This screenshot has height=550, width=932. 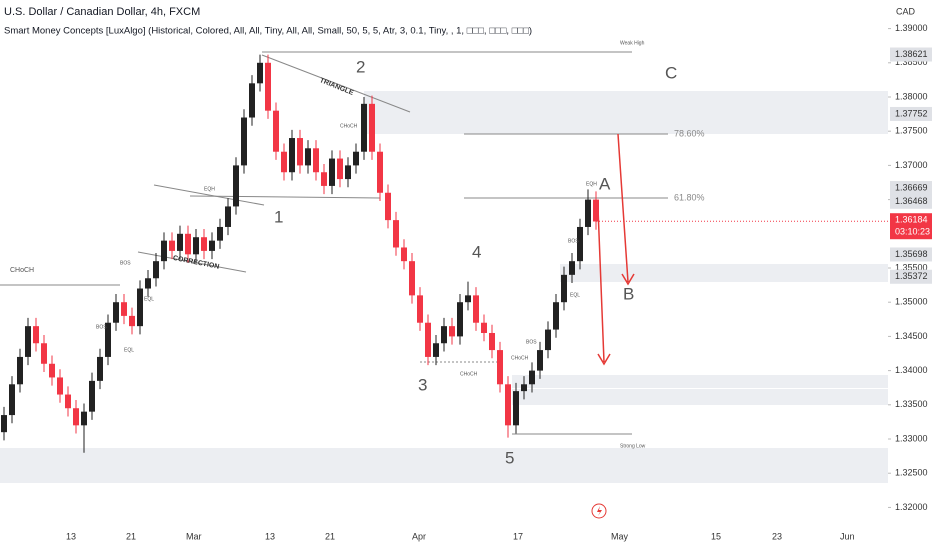 What do you see at coordinates (102, 12) in the screenshot?
I see `chart-title: U.S. Dollar / Canadian Dollar, 4h, FXCM` at bounding box center [102, 12].